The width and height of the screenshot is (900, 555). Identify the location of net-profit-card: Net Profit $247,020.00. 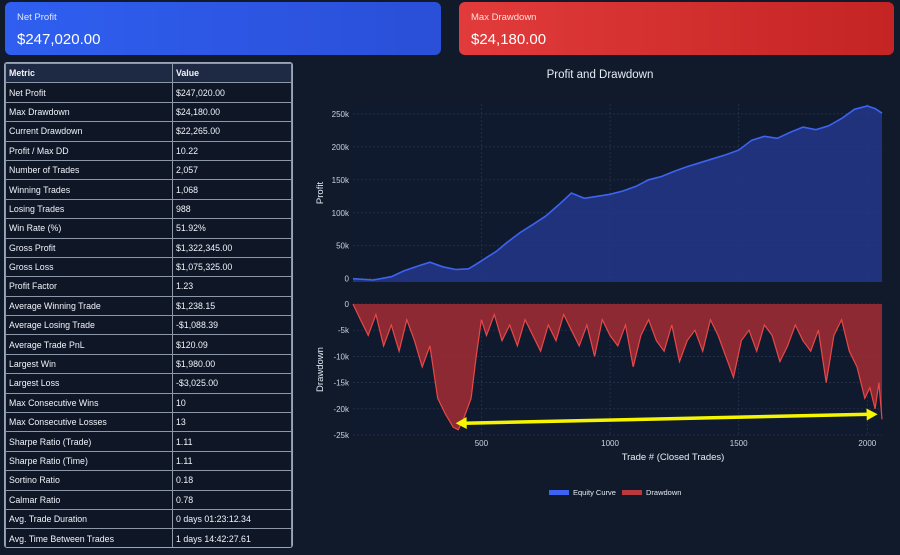
(223, 28).